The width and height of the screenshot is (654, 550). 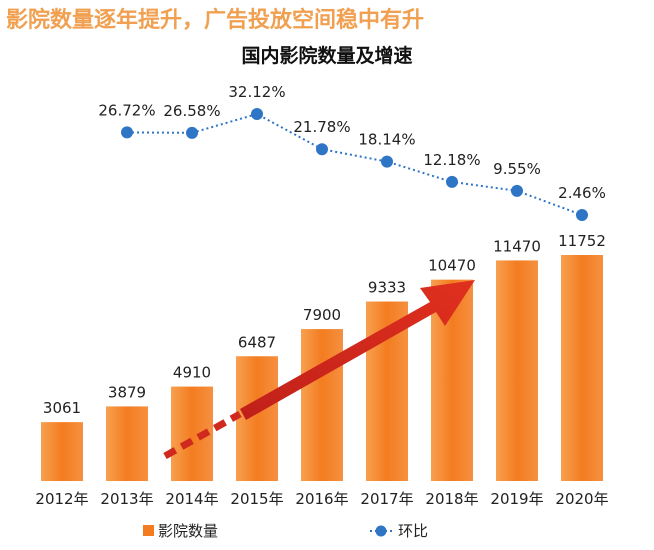 I want to click on growth-label: 21.78%, so click(x=321, y=127).